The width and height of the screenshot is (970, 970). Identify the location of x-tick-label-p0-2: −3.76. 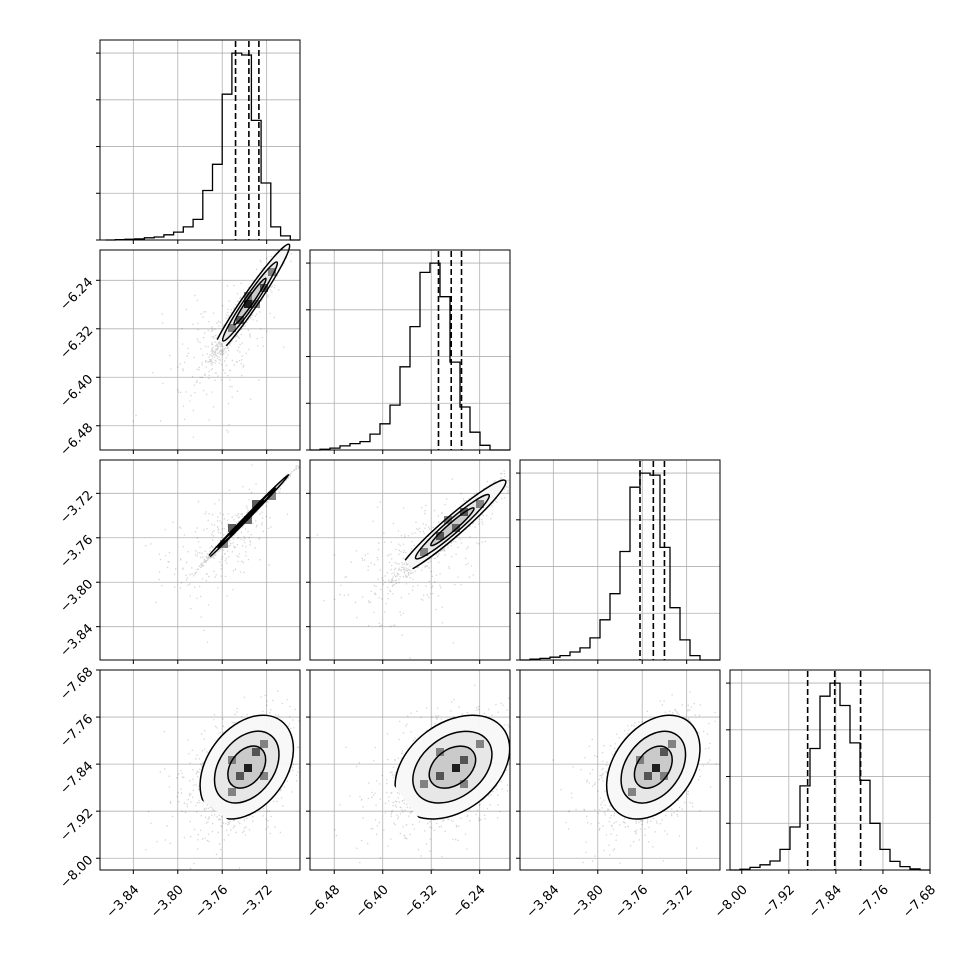
(211, 901).